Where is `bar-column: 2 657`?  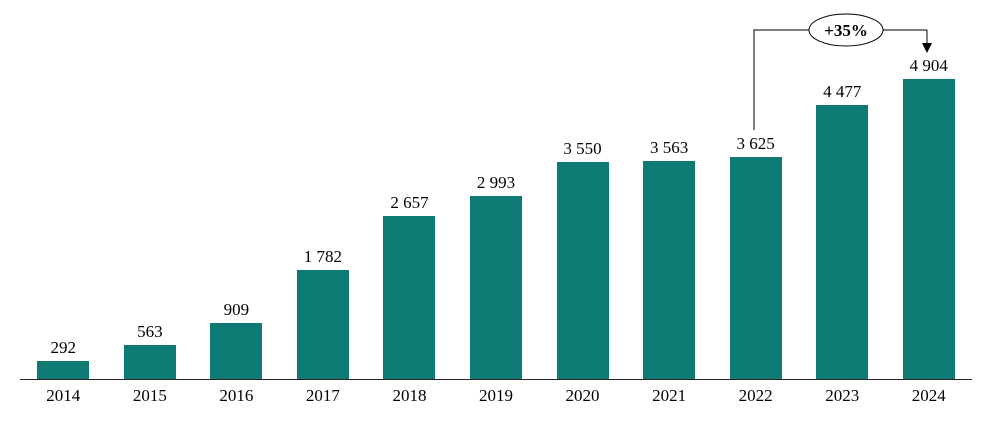 bar-column: 2 657 is located at coordinates (409, 286).